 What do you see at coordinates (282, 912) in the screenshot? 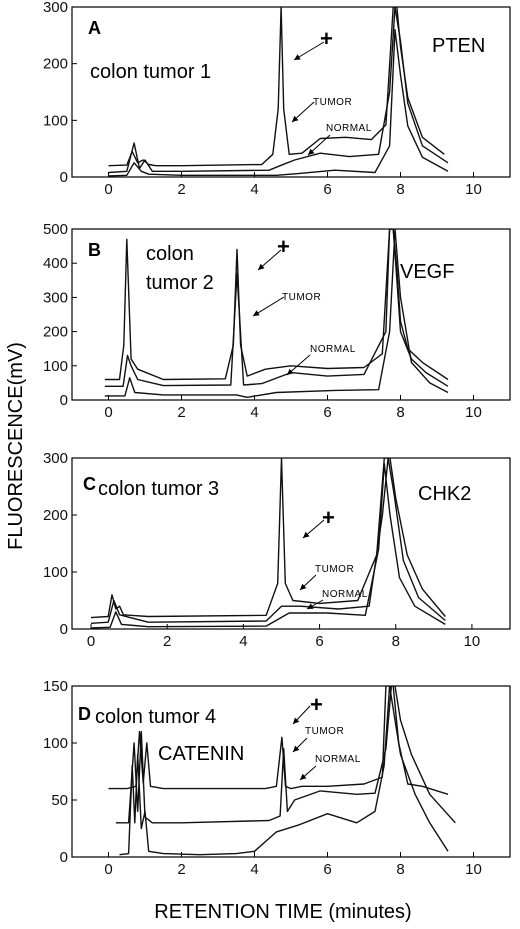
I see `x-axis-title: RETENTION TIME (minutes)` at bounding box center [282, 912].